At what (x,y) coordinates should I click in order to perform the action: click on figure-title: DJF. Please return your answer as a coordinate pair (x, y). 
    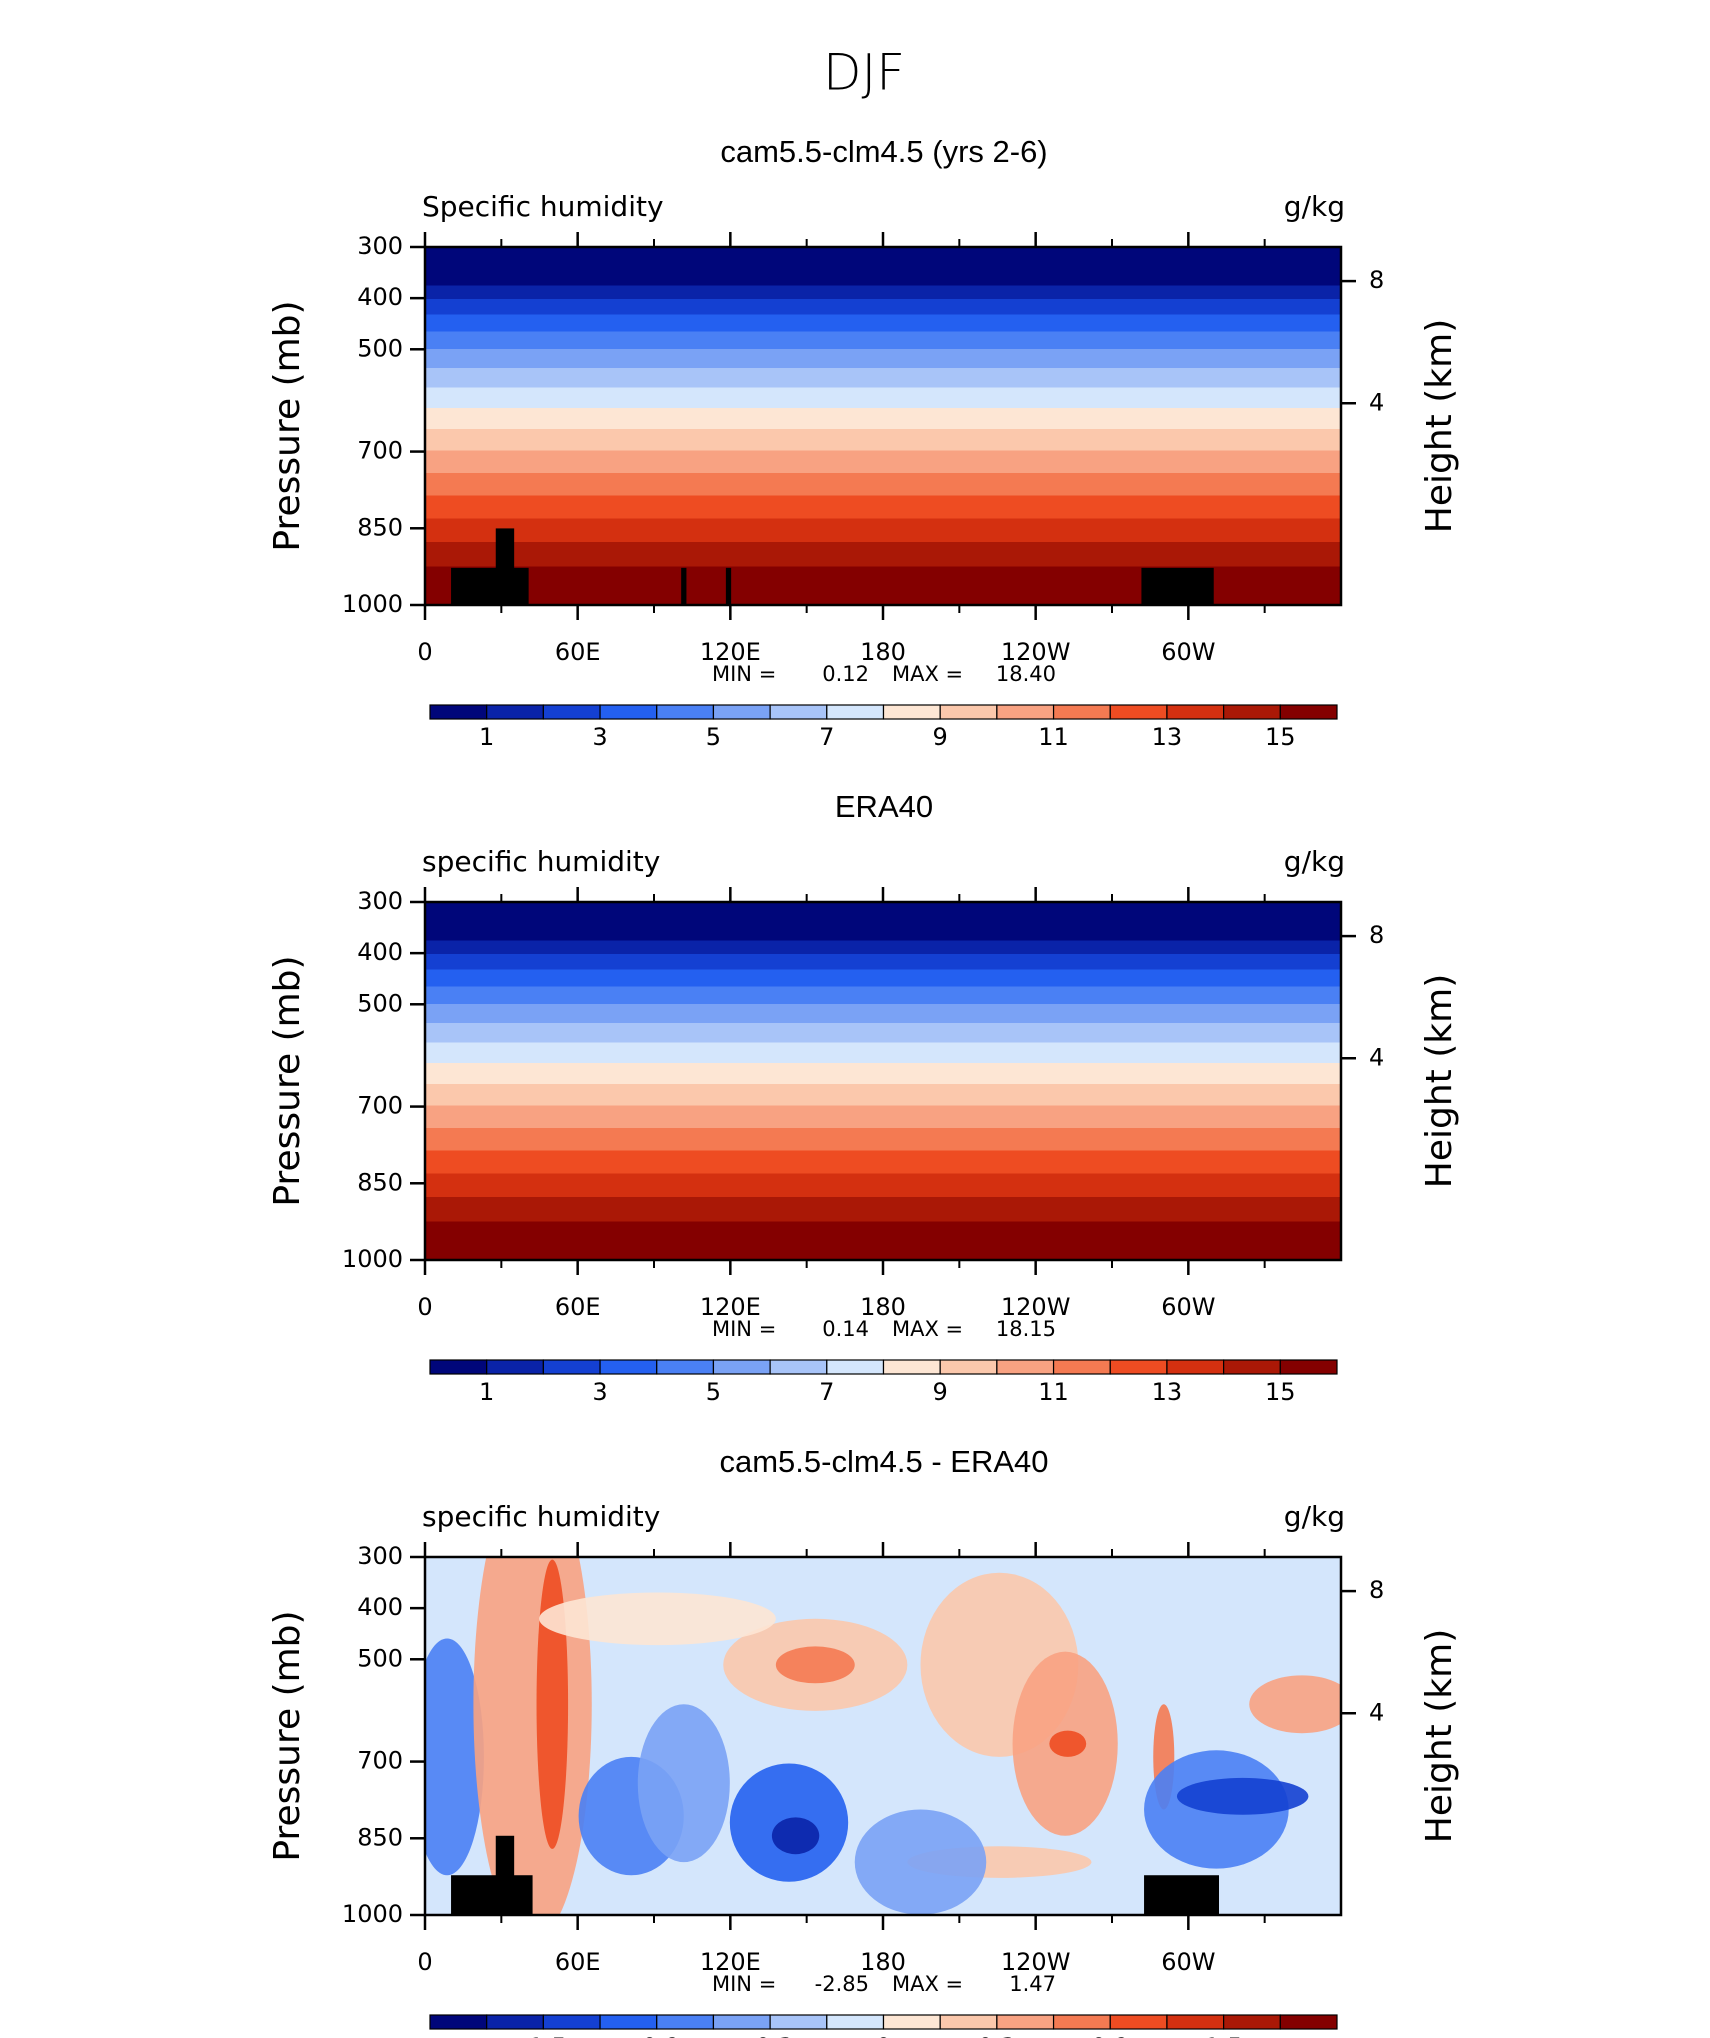
    Looking at the image, I should click on (864, 73).